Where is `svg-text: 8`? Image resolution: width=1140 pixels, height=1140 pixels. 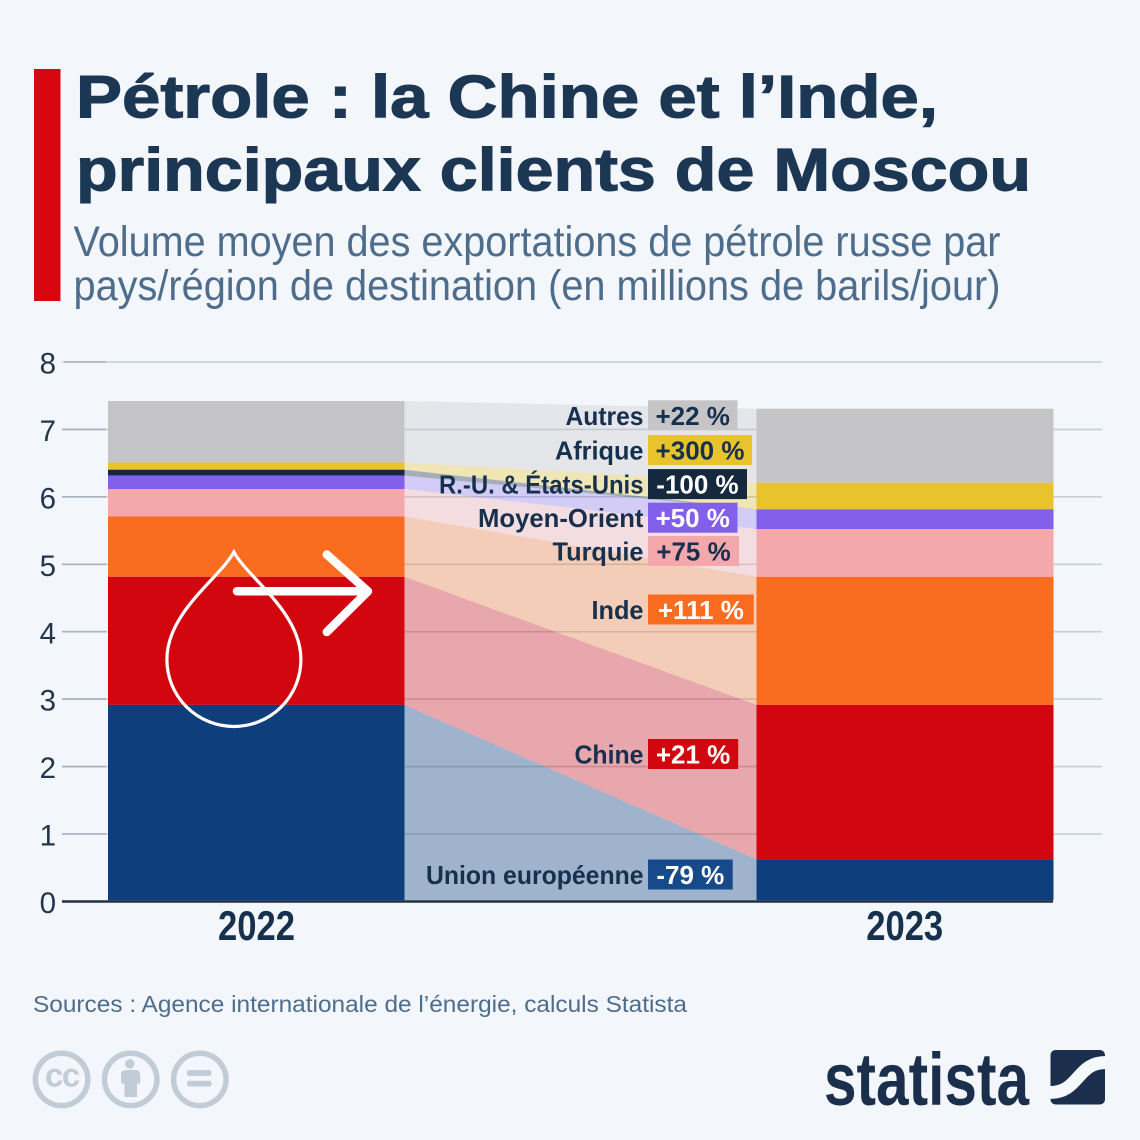
svg-text: 8 is located at coordinates (48, 364).